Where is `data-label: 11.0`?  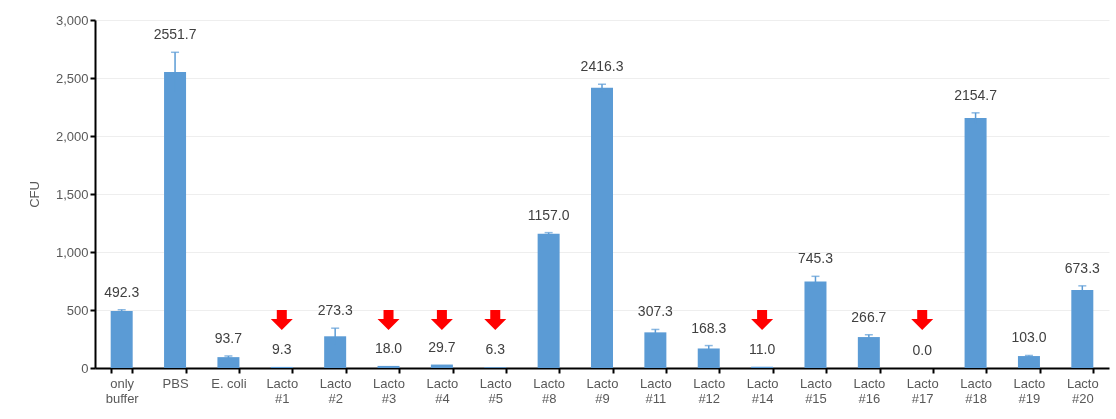
data-label: 11.0 is located at coordinates (762, 348).